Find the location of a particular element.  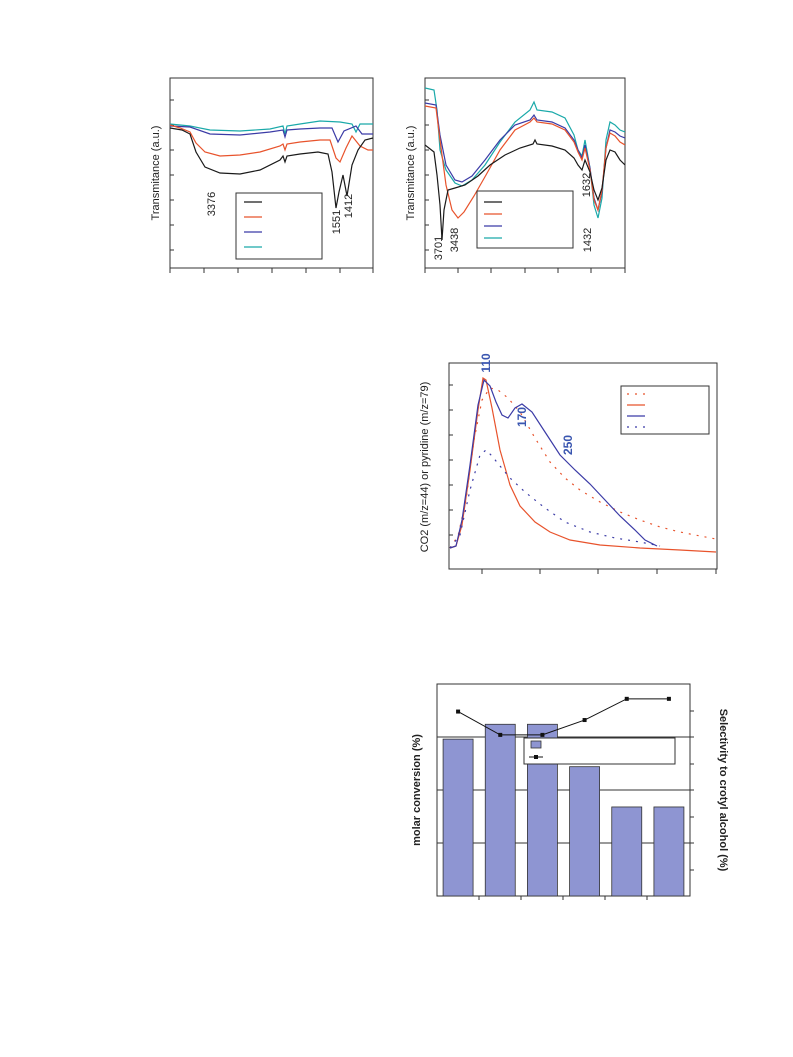

chart-c-frame is located at coordinates (583, 466).